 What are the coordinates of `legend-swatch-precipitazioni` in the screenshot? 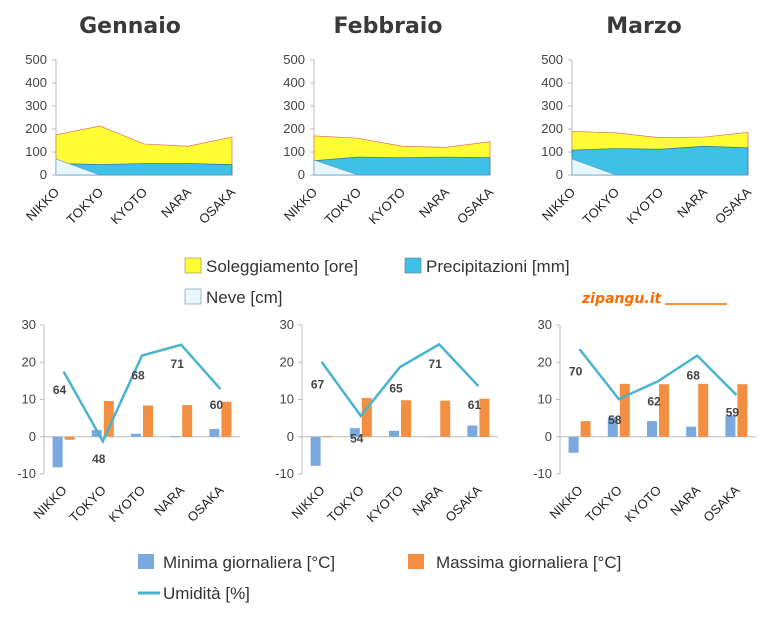 It's located at (413, 265).